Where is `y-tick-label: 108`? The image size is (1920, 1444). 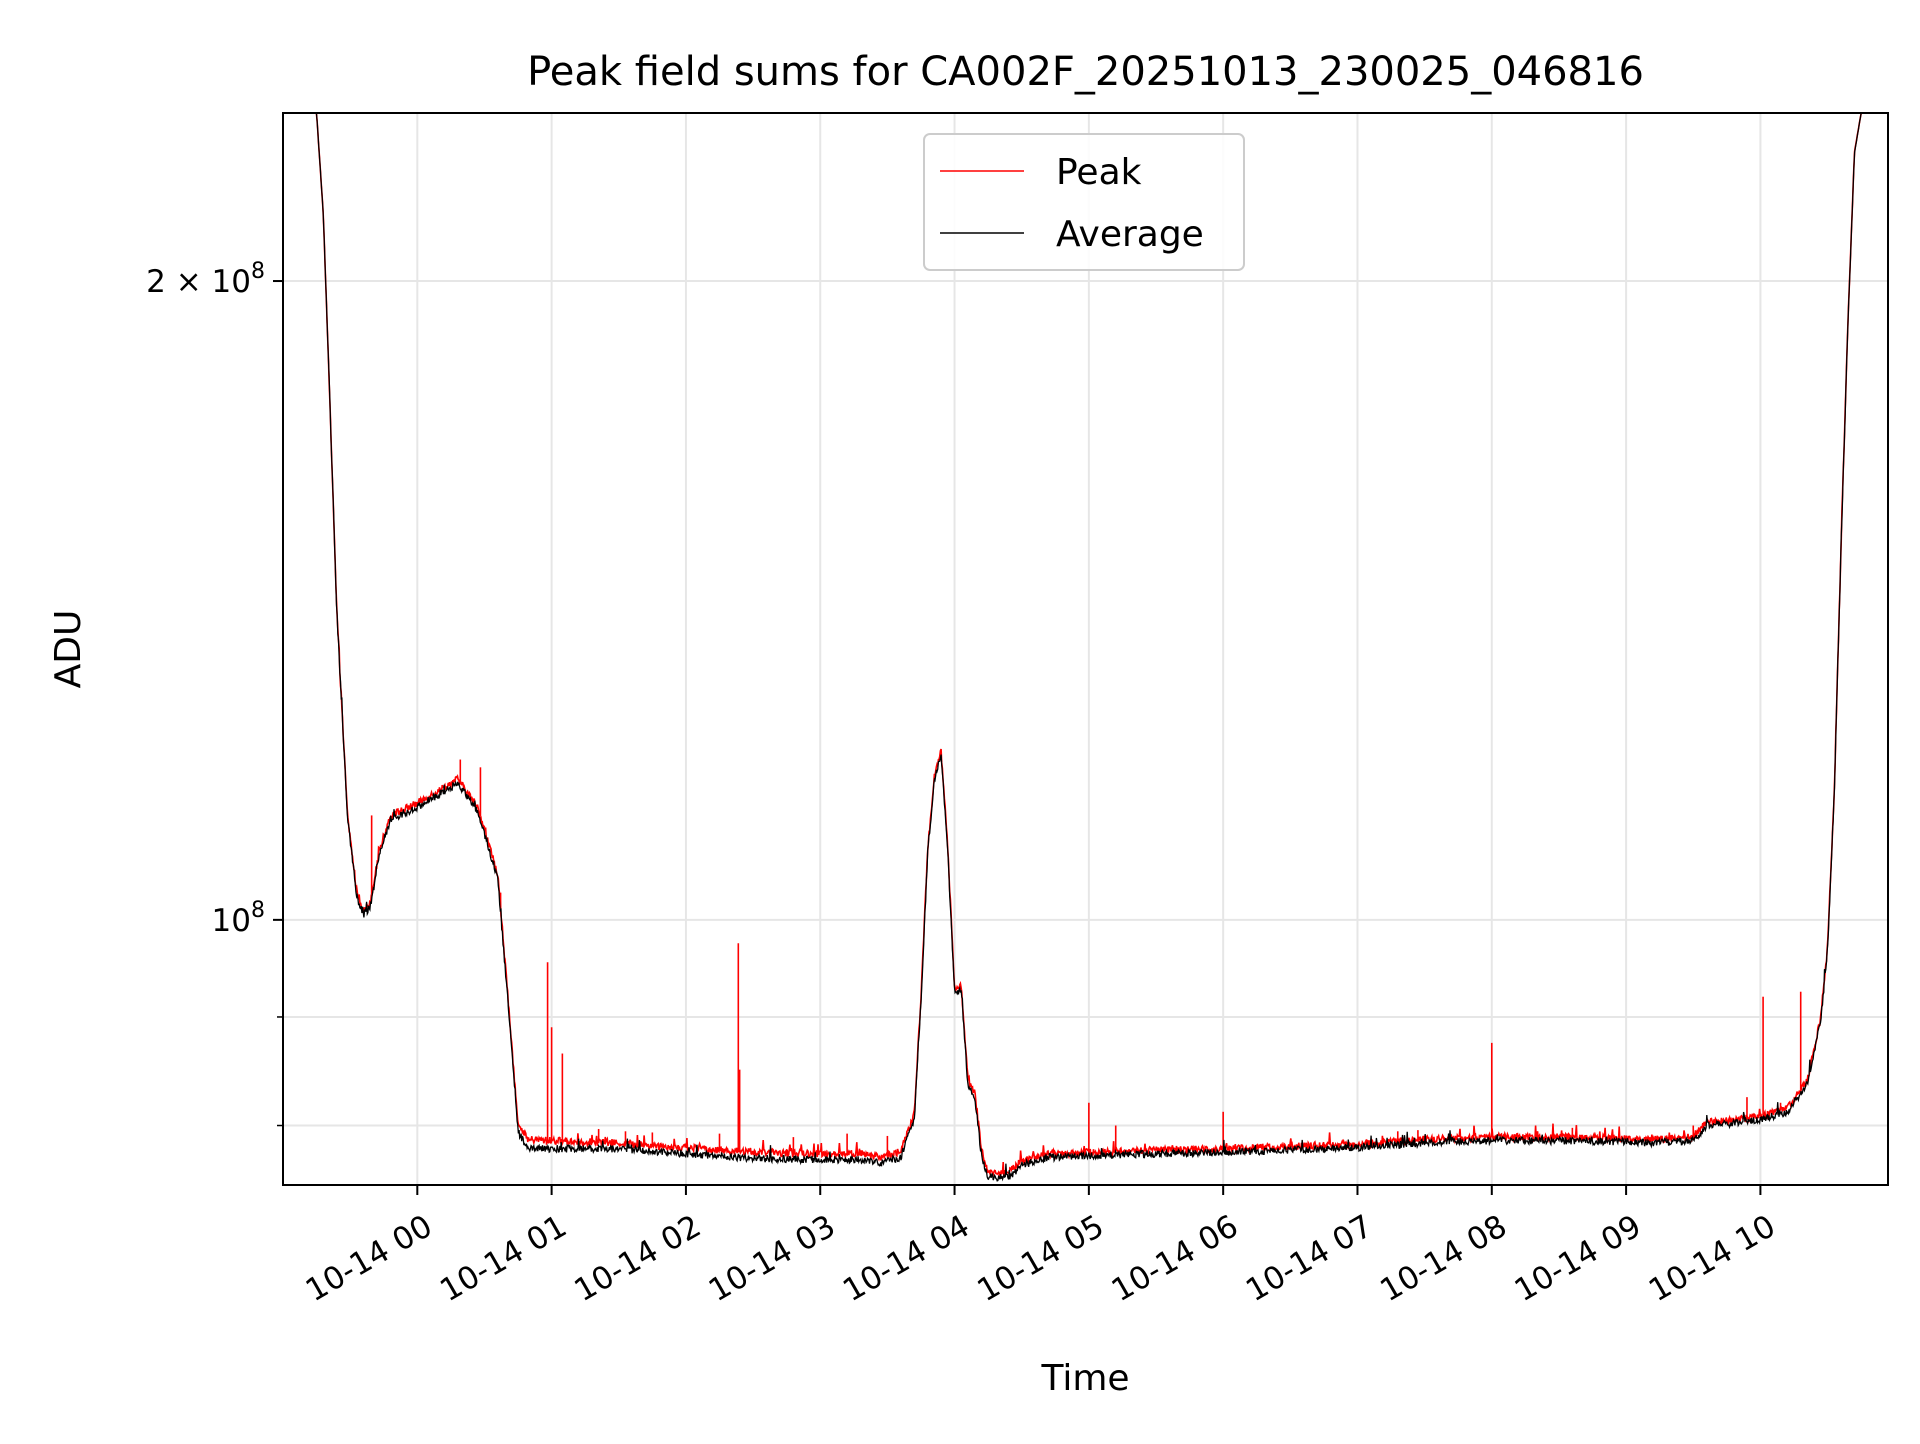
y-tick-label: 108 is located at coordinates (238, 918).